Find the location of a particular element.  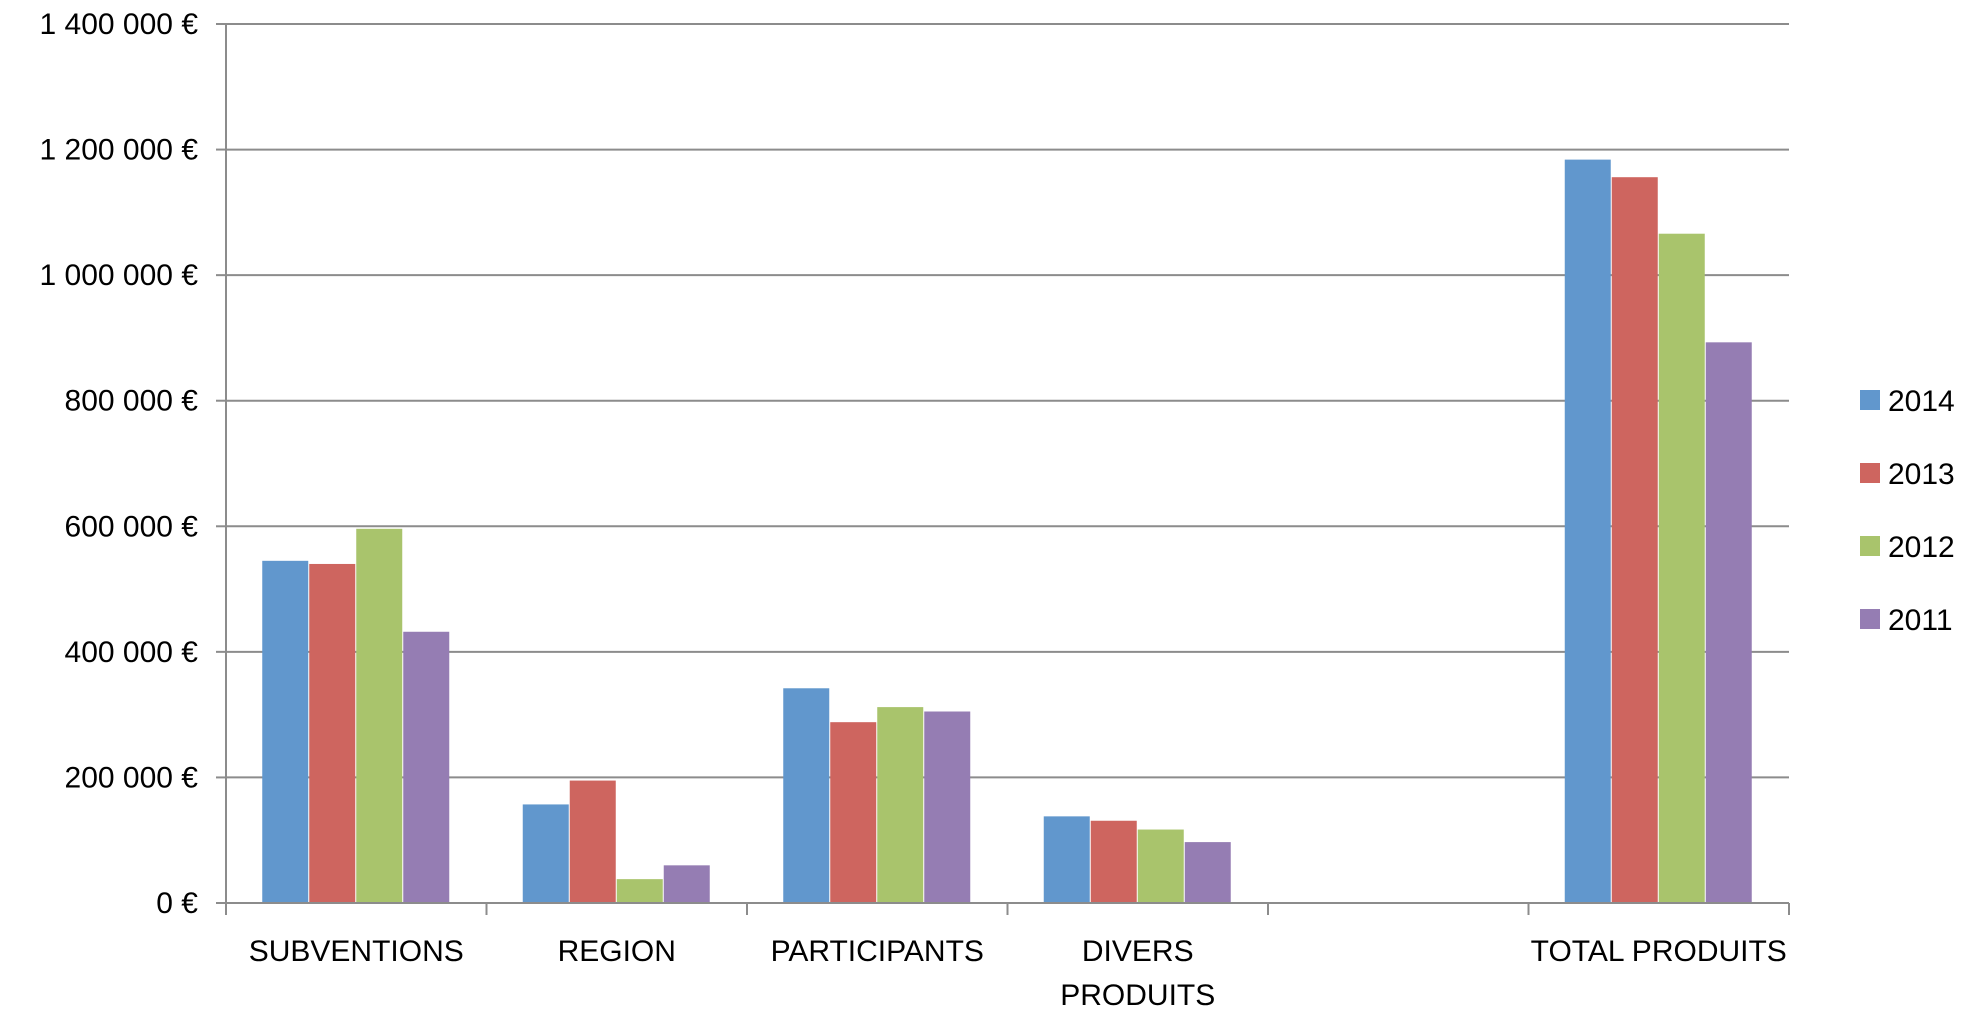

y-tick-label: 800 000 € is located at coordinates (132, 401).